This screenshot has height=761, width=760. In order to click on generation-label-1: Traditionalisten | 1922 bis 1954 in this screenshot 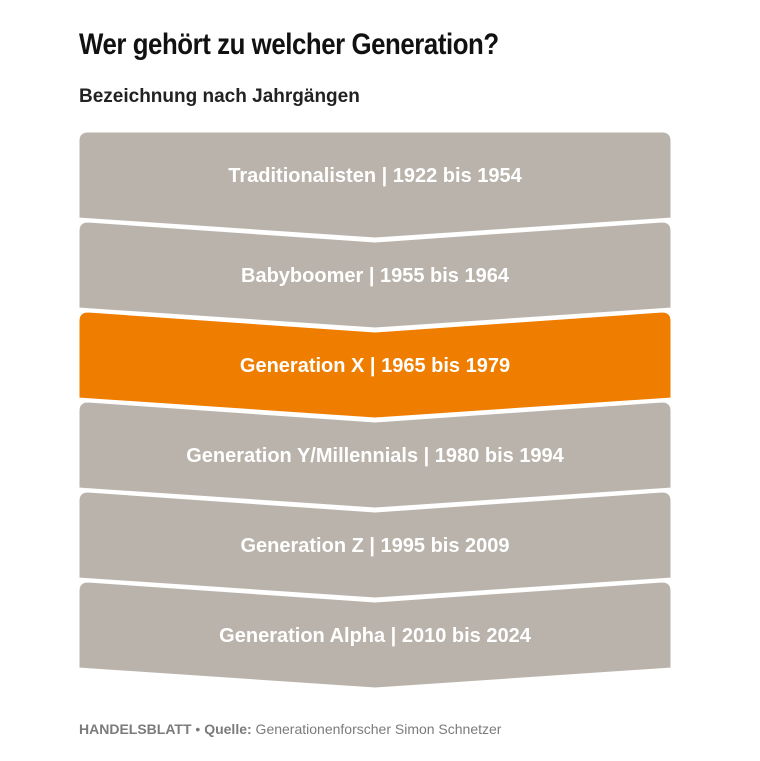, I will do `click(375, 176)`.